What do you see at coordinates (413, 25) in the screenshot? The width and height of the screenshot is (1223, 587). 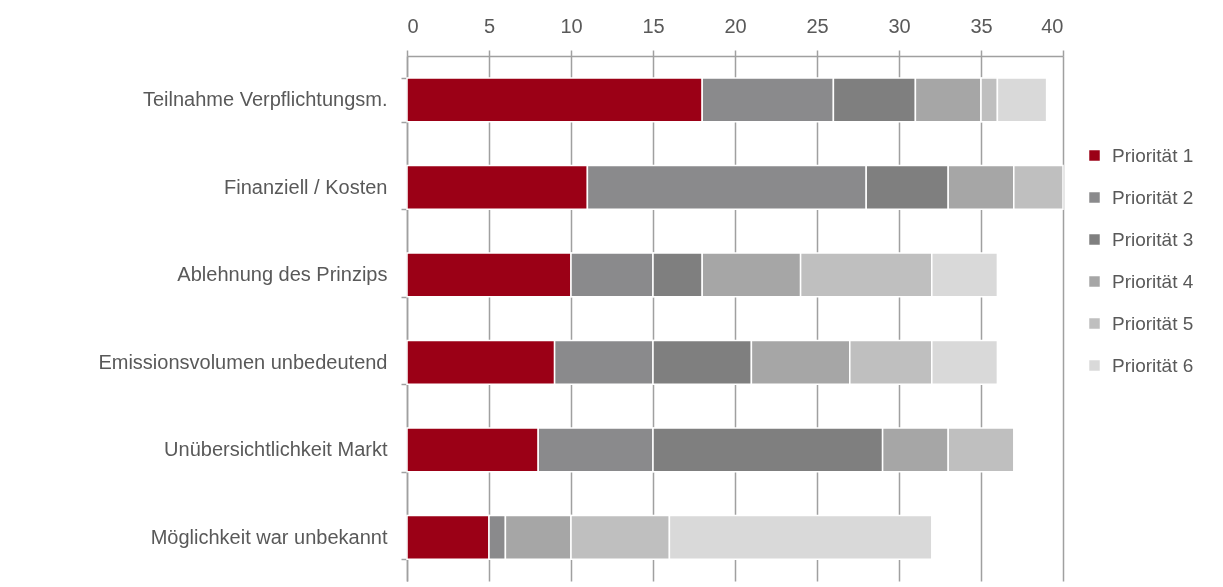 I see `x-tick-label: 0` at bounding box center [413, 25].